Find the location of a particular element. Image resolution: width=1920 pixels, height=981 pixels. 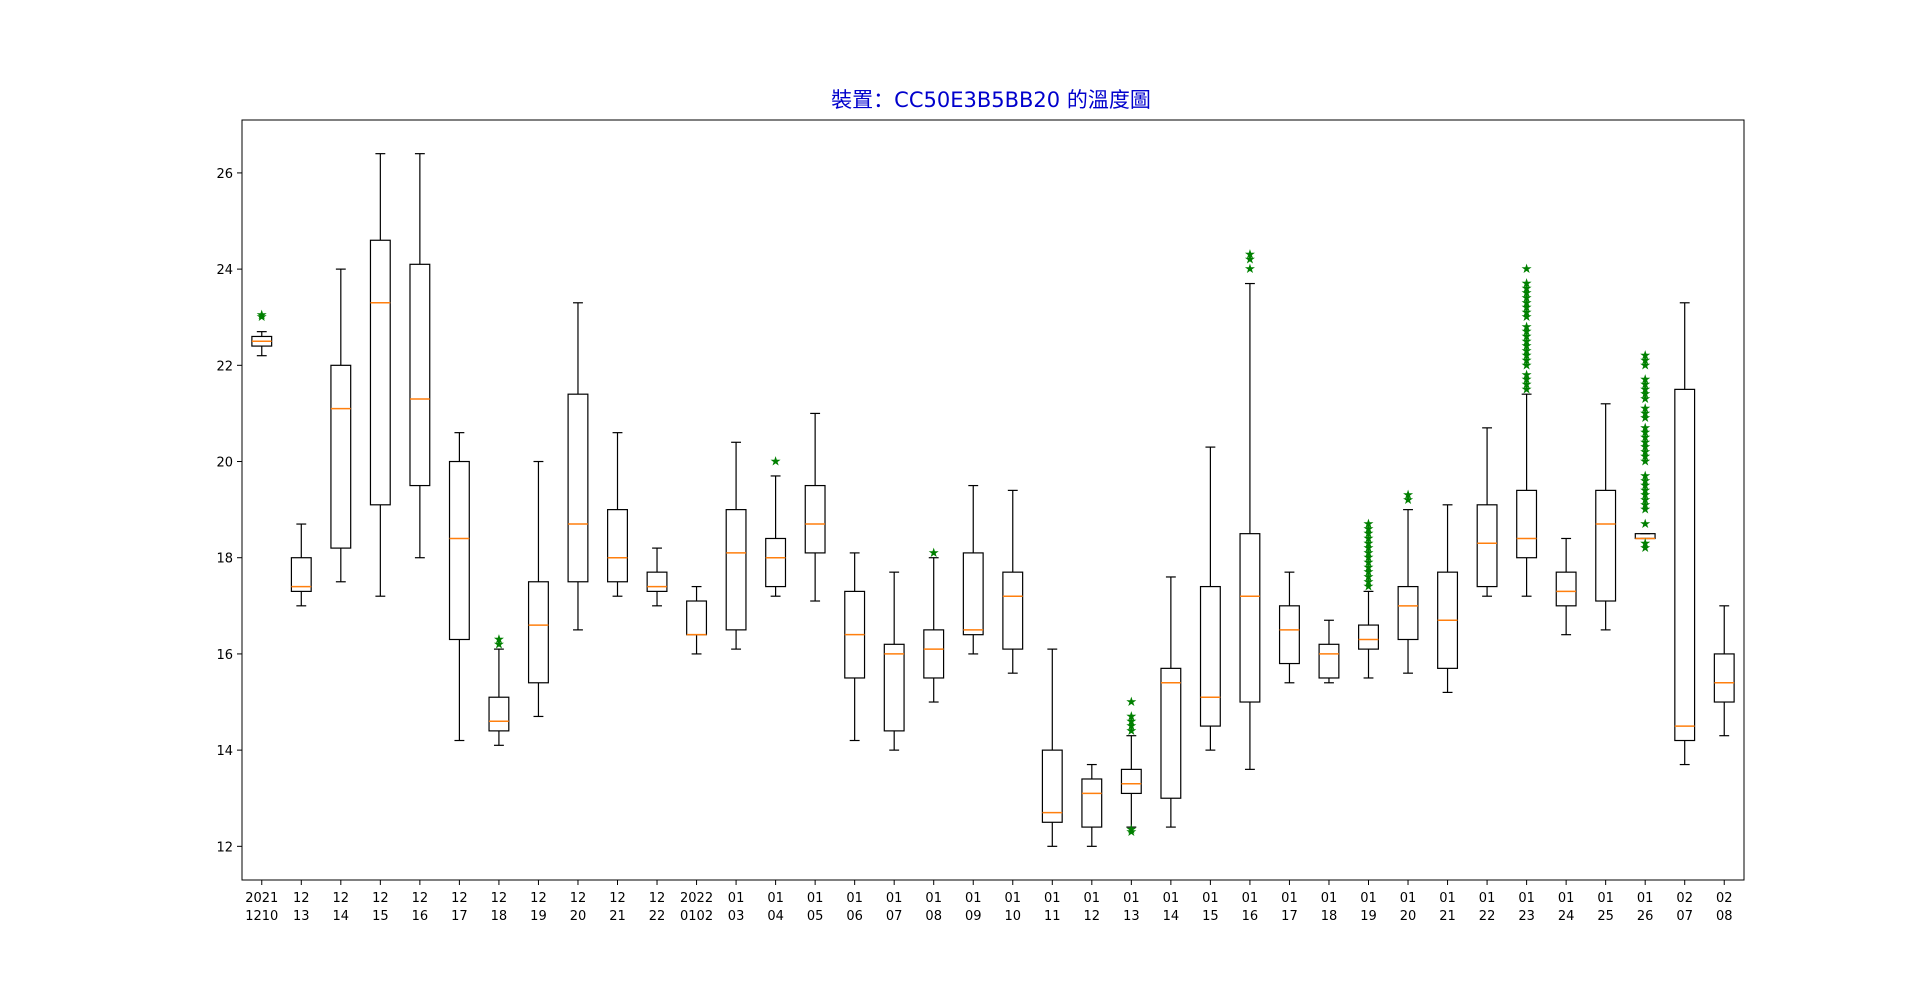

y-tick-label: 16 is located at coordinates (224, 655).